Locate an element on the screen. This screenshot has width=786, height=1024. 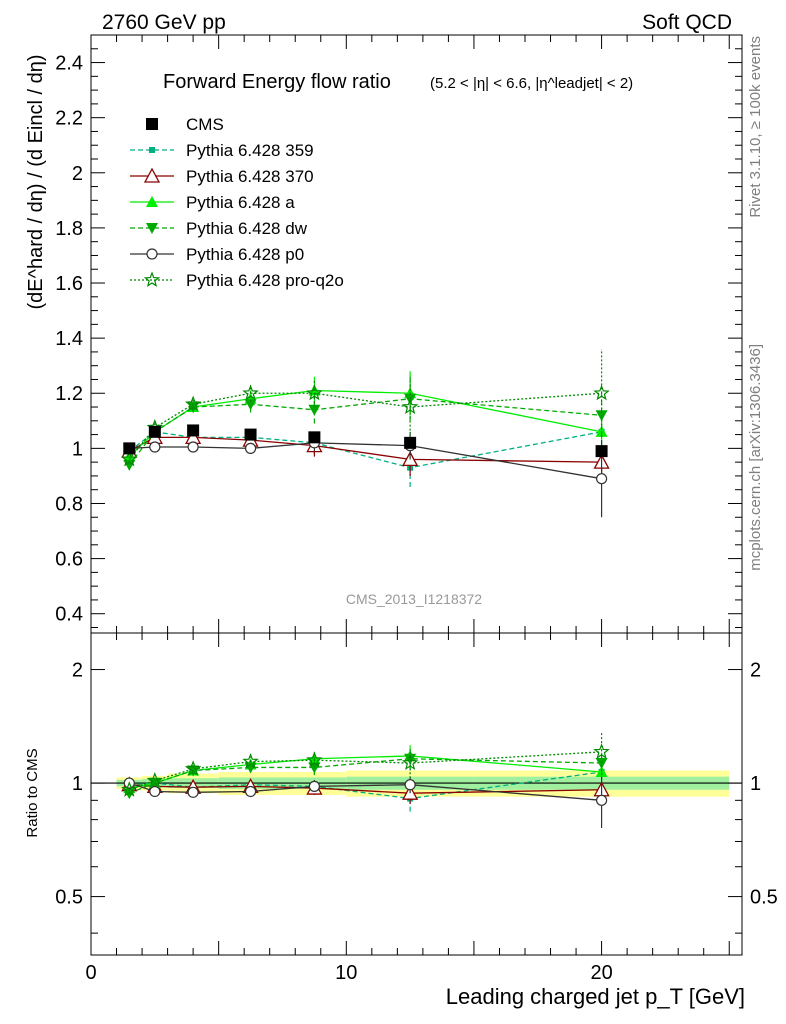
legend-label: Pythia 6.428 370 is located at coordinates (250, 176).